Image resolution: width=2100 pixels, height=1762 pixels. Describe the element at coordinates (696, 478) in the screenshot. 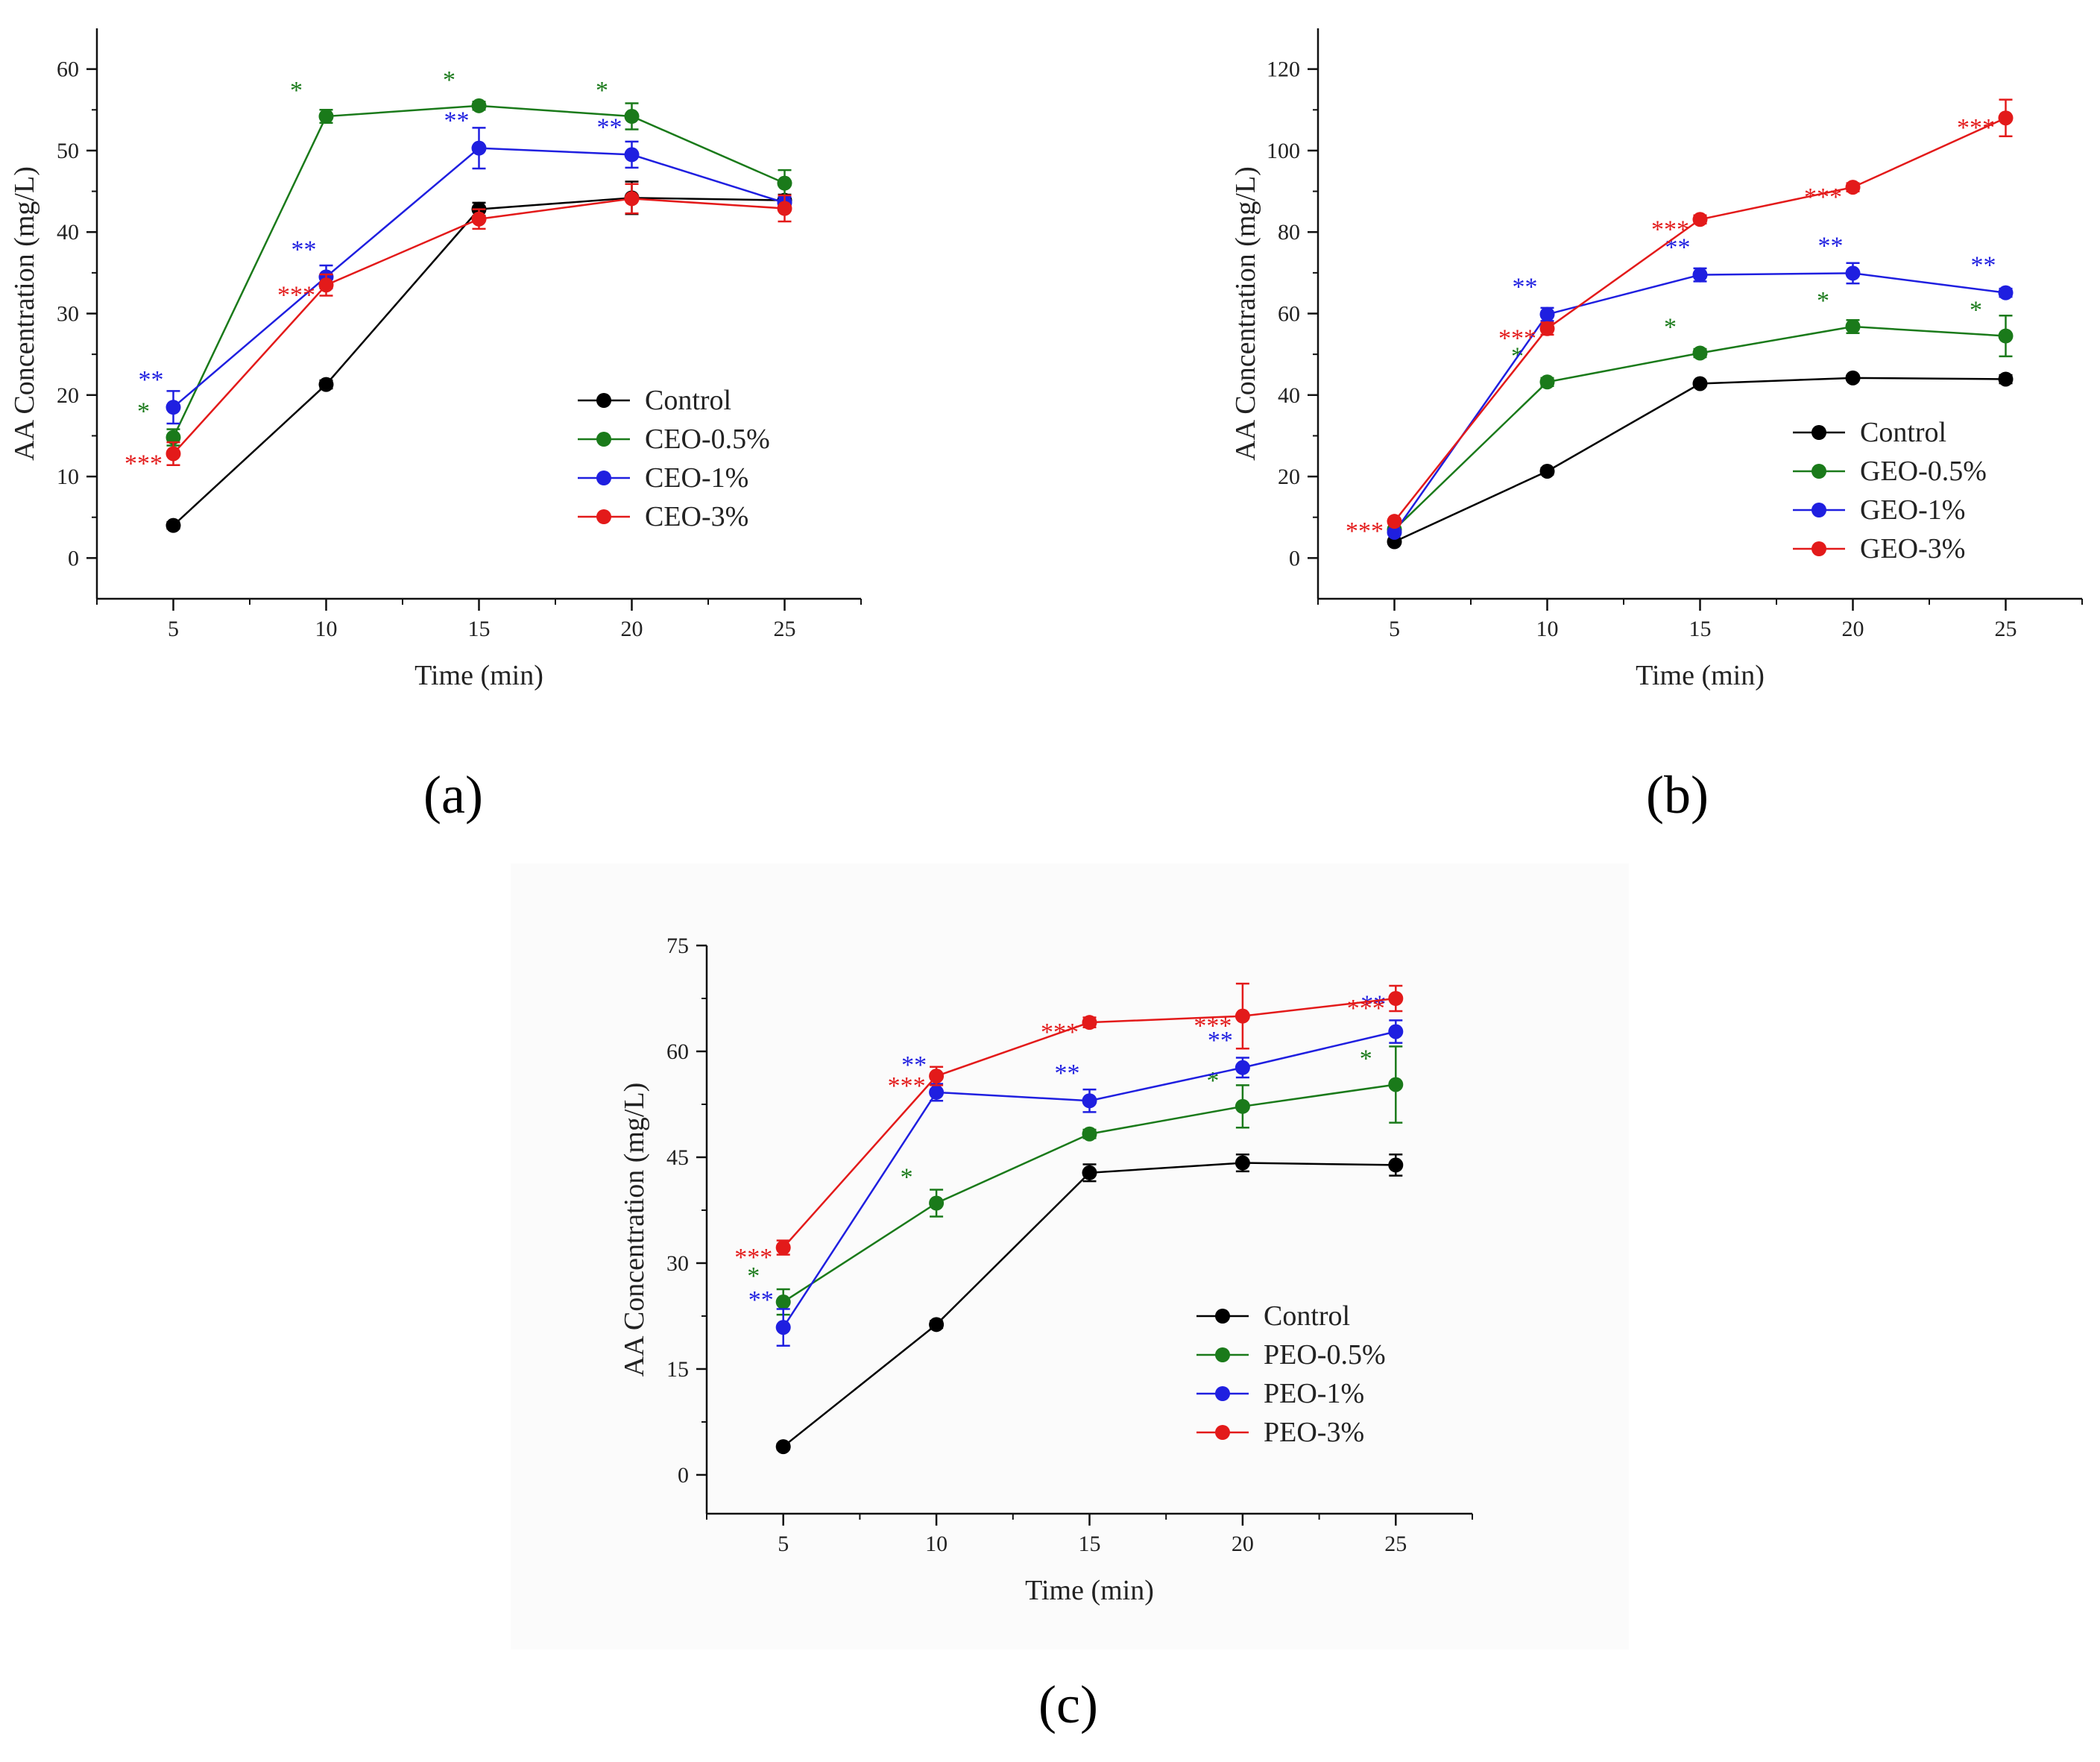

I see `legend-label: CEO-1%` at that location.